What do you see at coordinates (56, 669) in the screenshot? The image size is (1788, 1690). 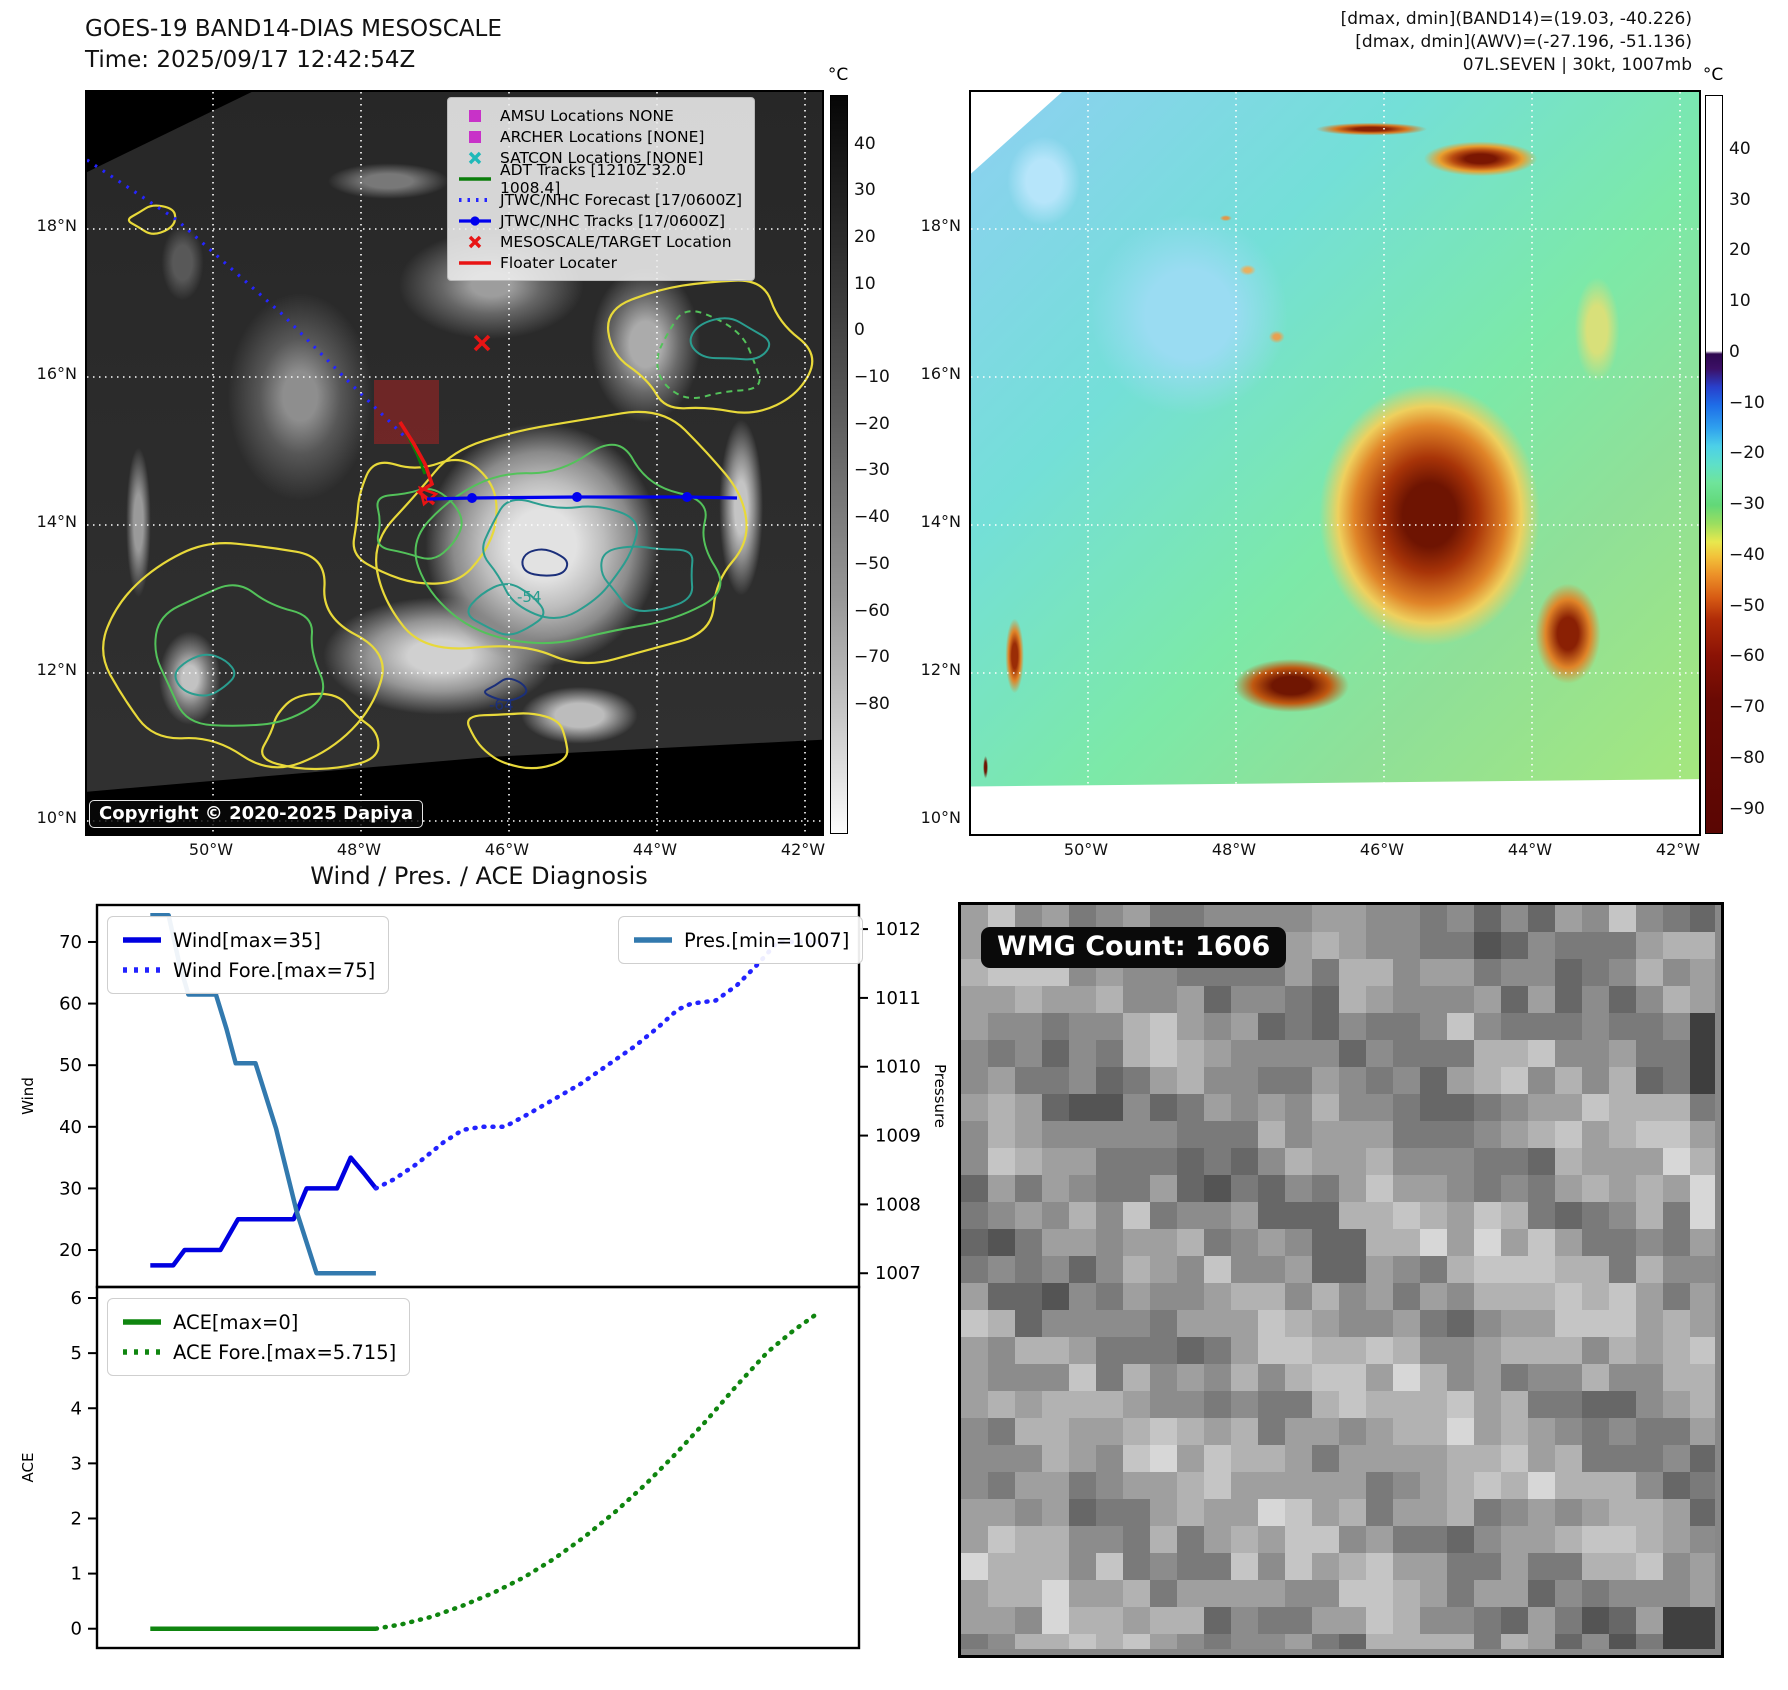 I see `lat-label: 12°N` at bounding box center [56, 669].